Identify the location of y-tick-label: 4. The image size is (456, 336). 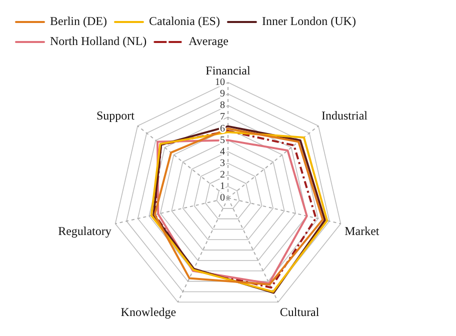
(222, 152).